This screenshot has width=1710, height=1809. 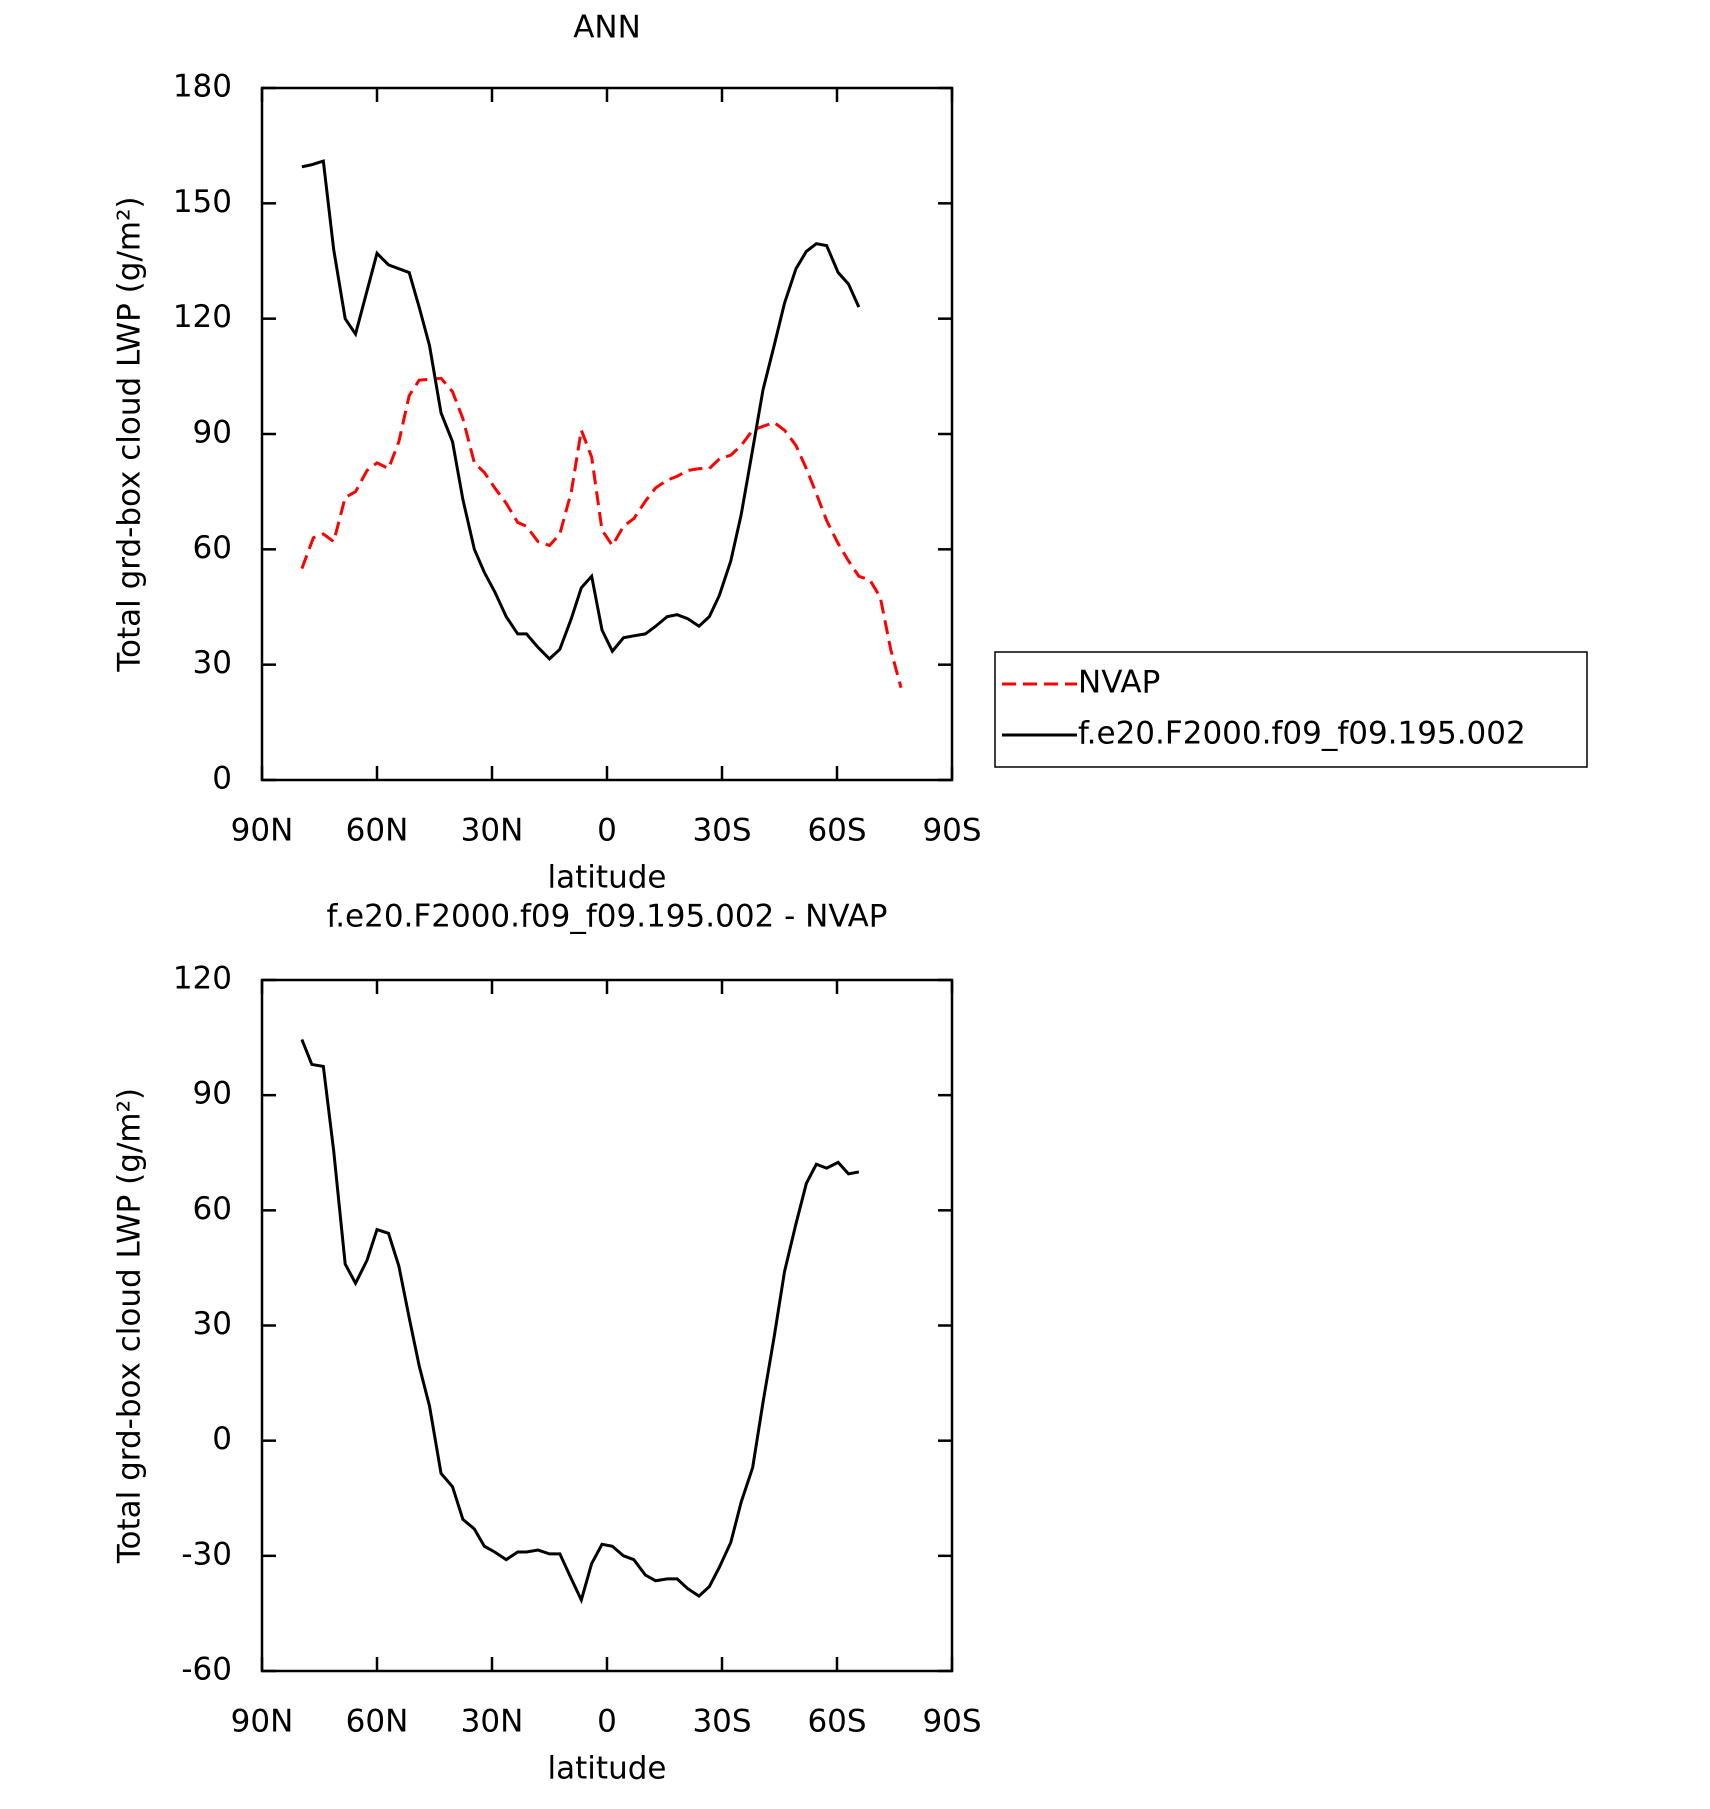 What do you see at coordinates (607, 917) in the screenshot?
I see `chart-title: f.e20.F2000.f09_f09.195.002 - NVAP` at bounding box center [607, 917].